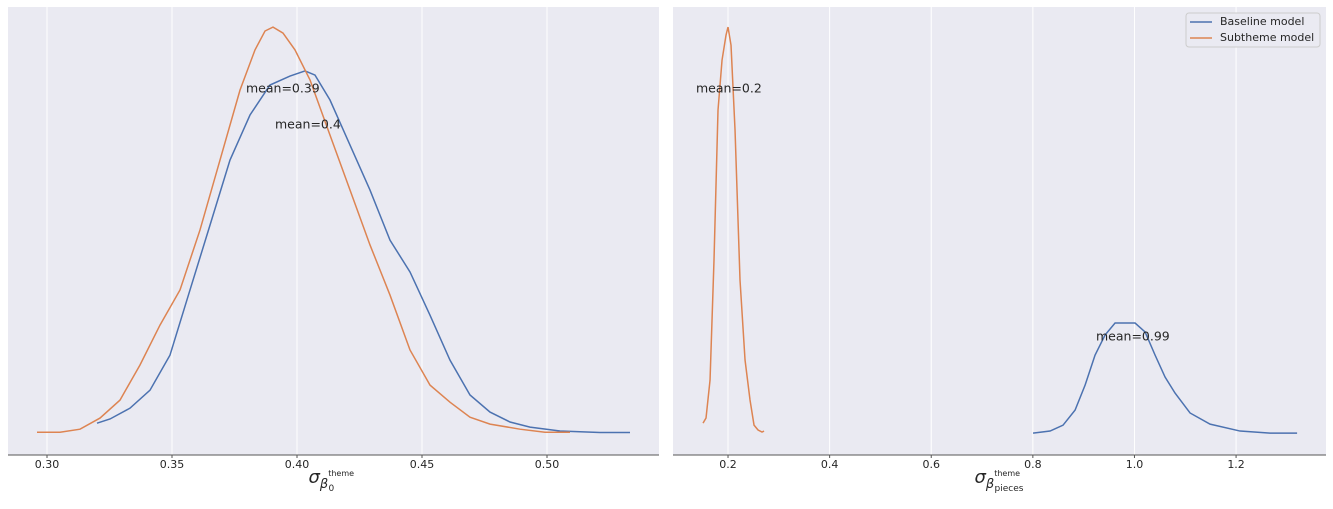 Image resolution: width=1333 pixels, height=509 pixels. I want to click on x-tick-label: 1.0, so click(1135, 464).